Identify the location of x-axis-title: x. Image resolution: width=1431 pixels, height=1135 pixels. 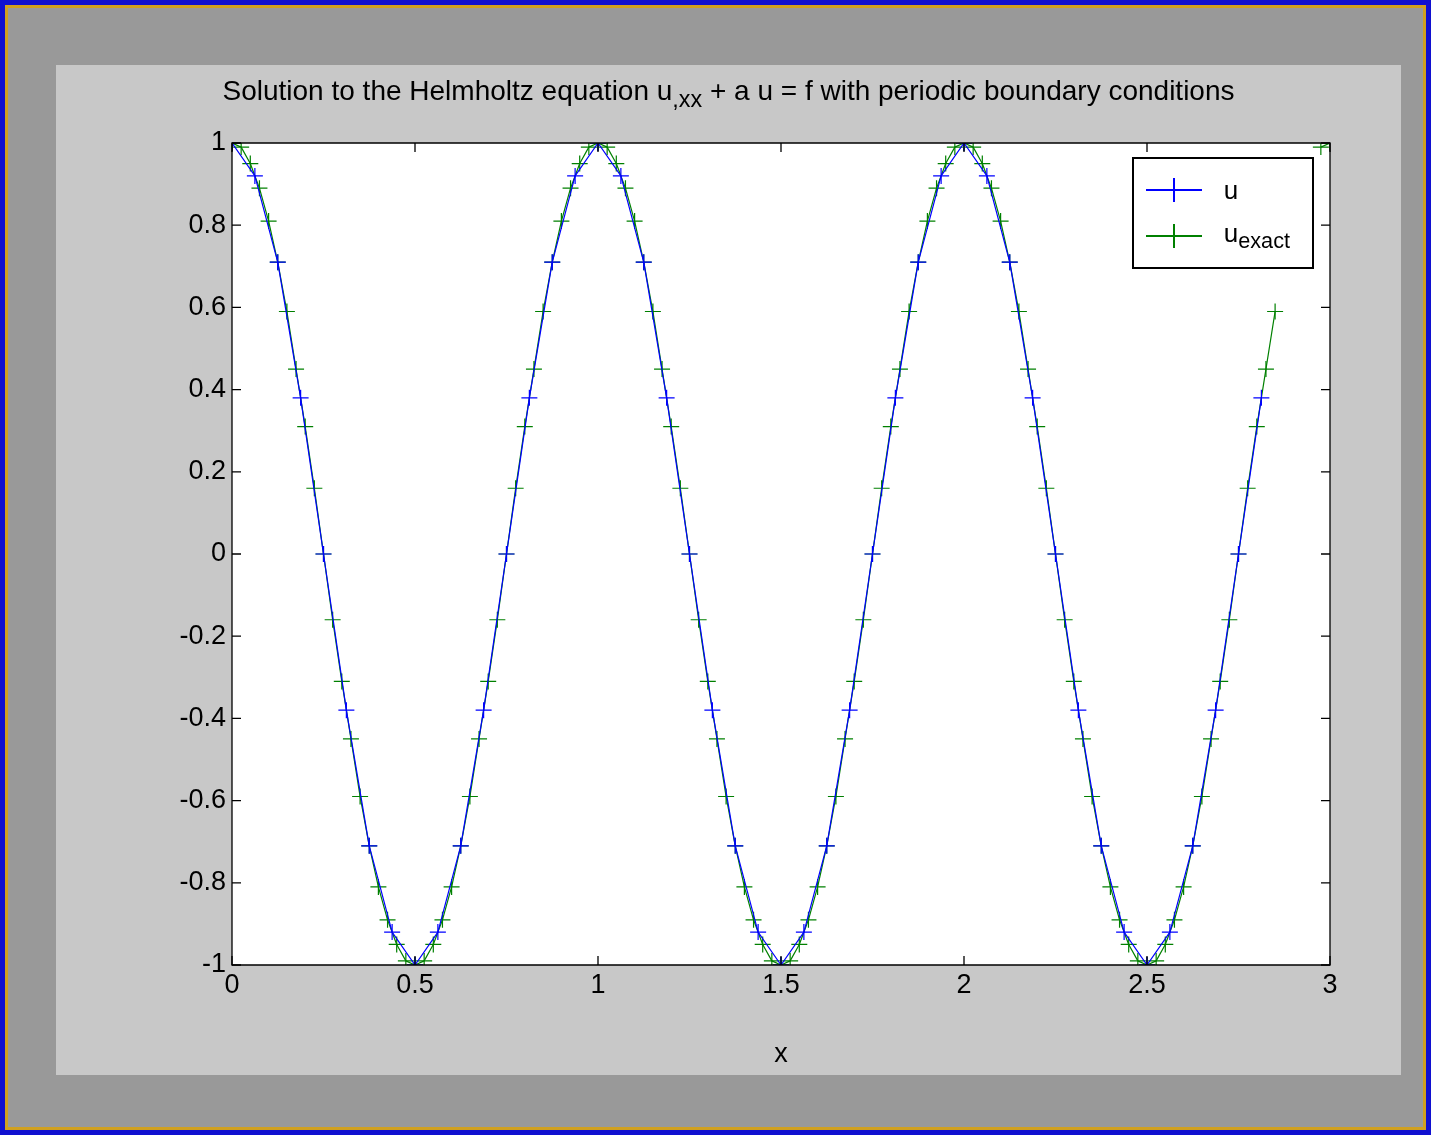
(781, 1053).